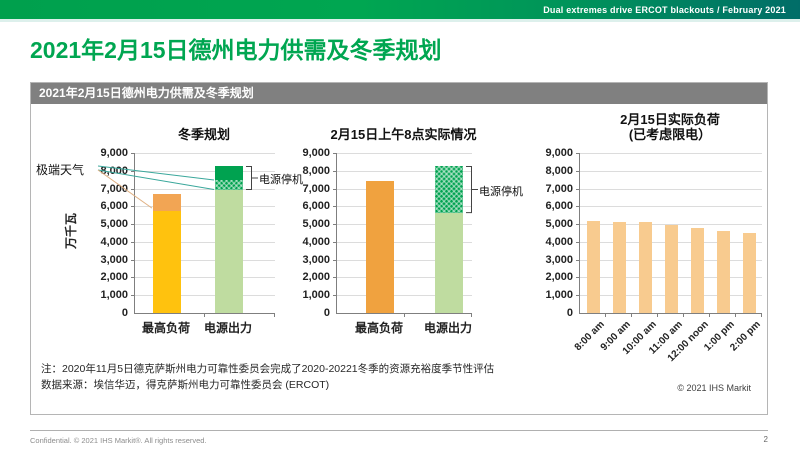 This screenshot has height=450, width=800. What do you see at coordinates (316, 153) in the screenshot?
I see `c2-y-tick-label: 9,000` at bounding box center [316, 153].